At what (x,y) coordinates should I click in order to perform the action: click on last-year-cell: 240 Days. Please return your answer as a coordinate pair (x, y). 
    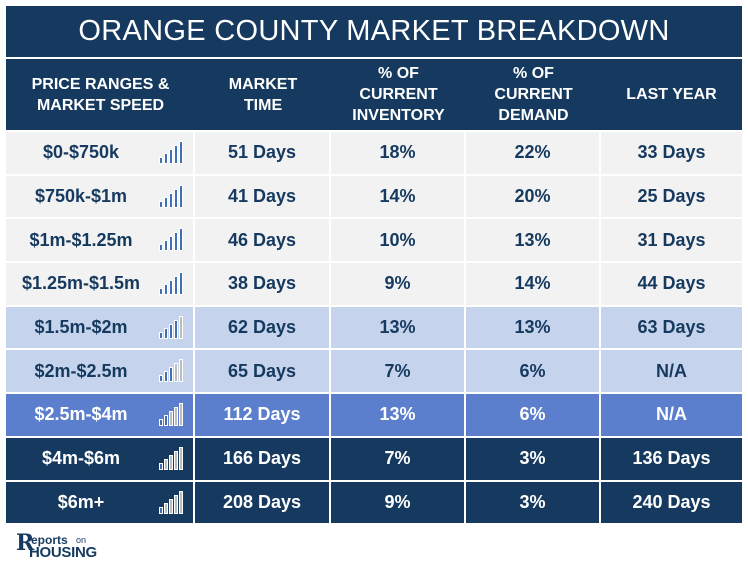
    Looking at the image, I should click on (671, 502).